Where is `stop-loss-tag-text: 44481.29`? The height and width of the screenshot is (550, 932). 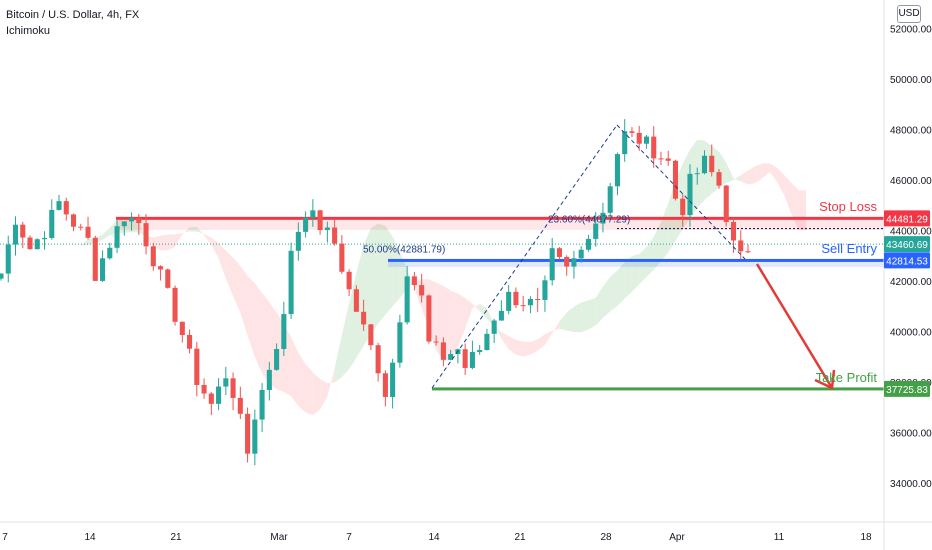
stop-loss-tag-text: 44481.29 is located at coordinates (907, 219).